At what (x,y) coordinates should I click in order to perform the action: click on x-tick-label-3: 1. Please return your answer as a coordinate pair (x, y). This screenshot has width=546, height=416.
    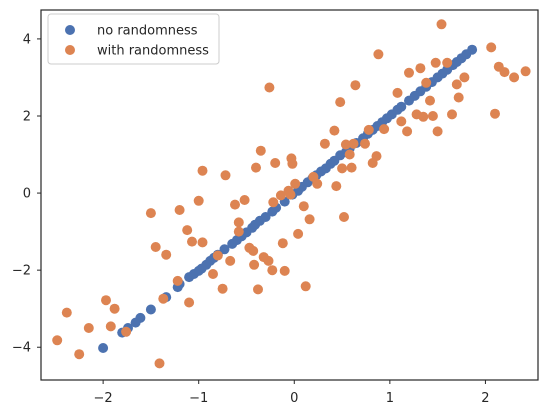
    Looking at the image, I should click on (390, 398).